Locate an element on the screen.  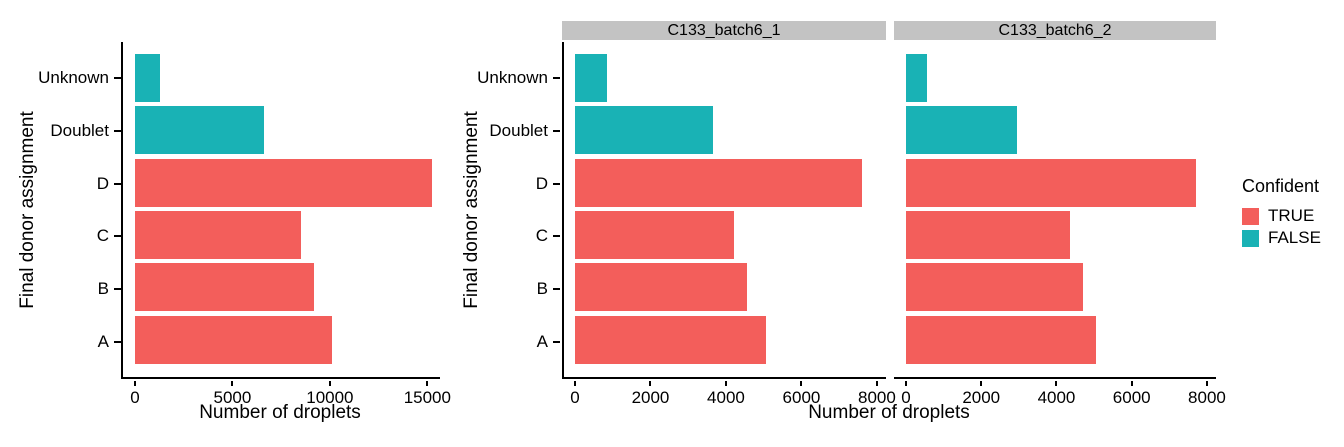
x-axis-batch6-2: 0 2000 4000 6000 8000 is located at coordinates (1063, 394).